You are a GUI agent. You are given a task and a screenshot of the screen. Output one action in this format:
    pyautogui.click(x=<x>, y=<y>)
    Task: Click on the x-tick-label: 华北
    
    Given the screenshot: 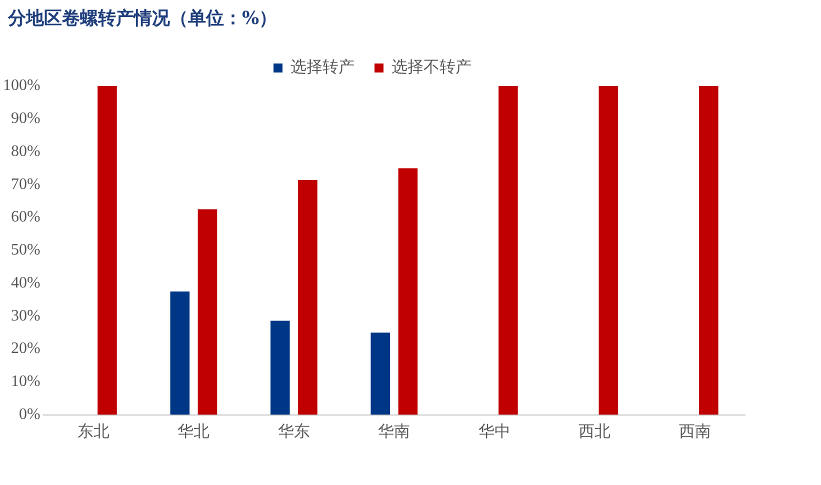 What is the action you would take?
    pyautogui.click(x=194, y=431)
    